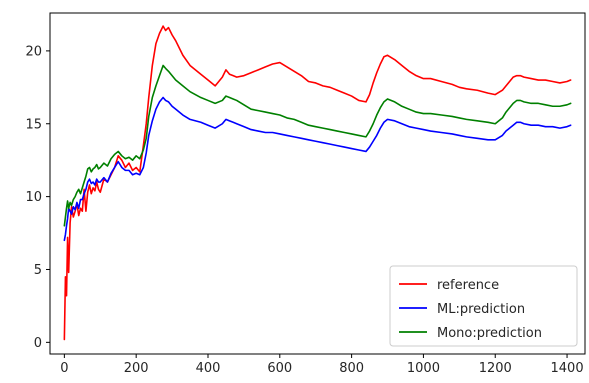  Describe the element at coordinates (136, 368) in the screenshot. I see `x-tick-label: 200` at that location.